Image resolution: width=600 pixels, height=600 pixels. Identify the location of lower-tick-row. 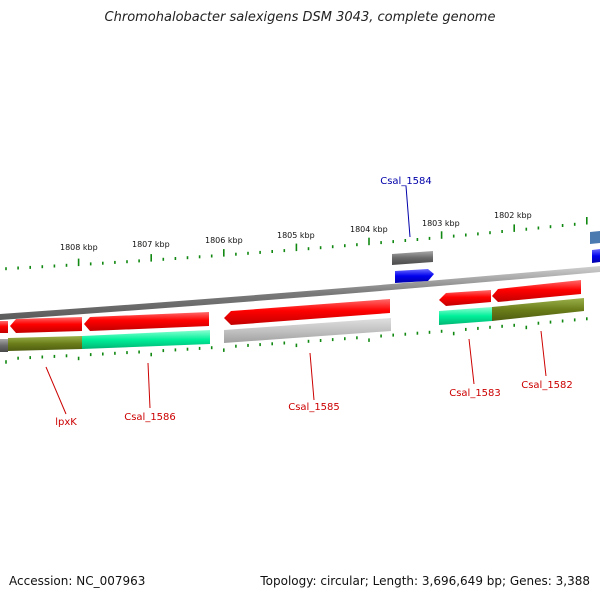
(296, 340).